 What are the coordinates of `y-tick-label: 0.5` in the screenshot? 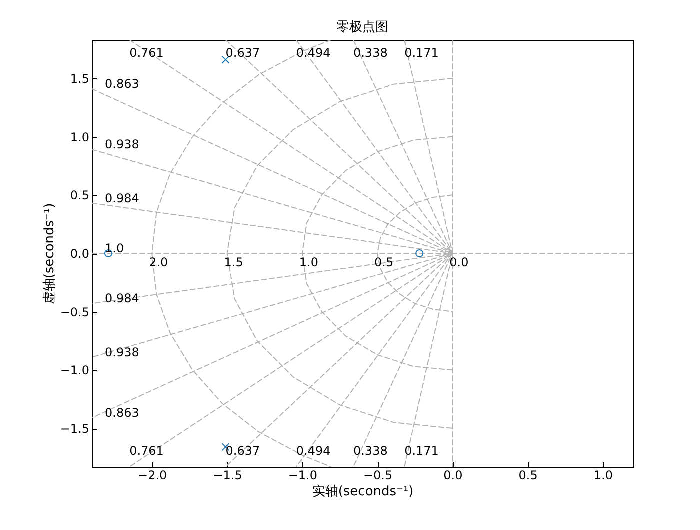 It's located at (80, 195).